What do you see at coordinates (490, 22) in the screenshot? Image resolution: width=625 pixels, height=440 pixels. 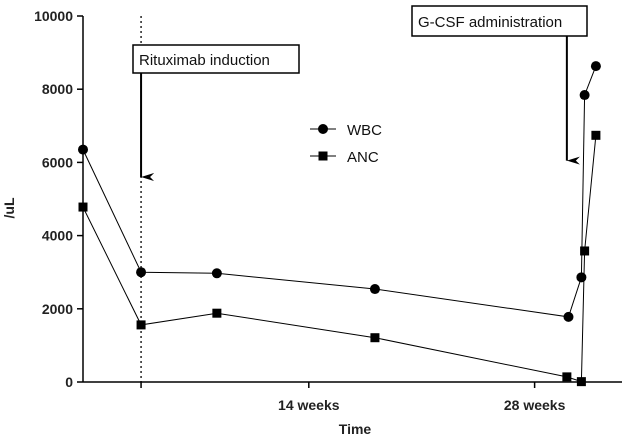 I see `annotation-label: G-CSF administration` at bounding box center [490, 22].